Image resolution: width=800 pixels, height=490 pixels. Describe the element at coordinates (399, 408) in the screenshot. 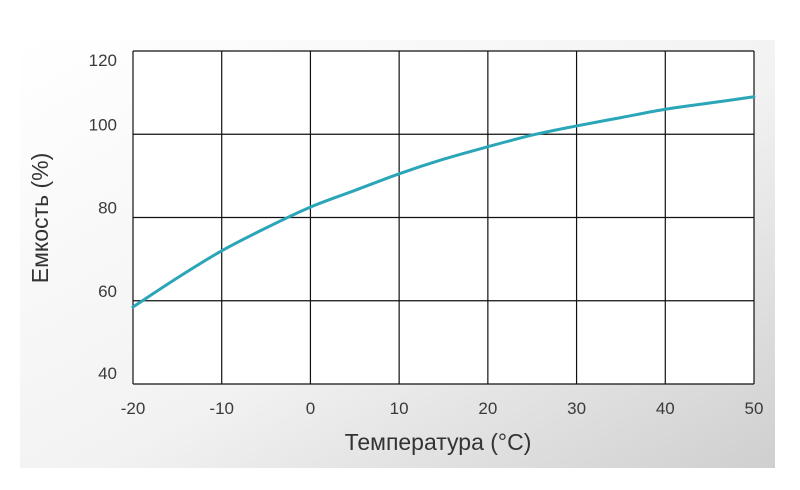

I see `x-tick-label-3: 10` at that location.